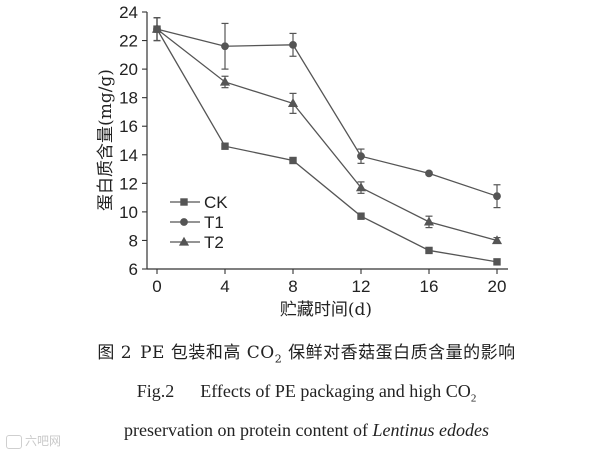 The height and width of the screenshot is (456, 613). Describe the element at coordinates (197, 222) in the screenshot. I see `legend-item-t1: T1` at that location.